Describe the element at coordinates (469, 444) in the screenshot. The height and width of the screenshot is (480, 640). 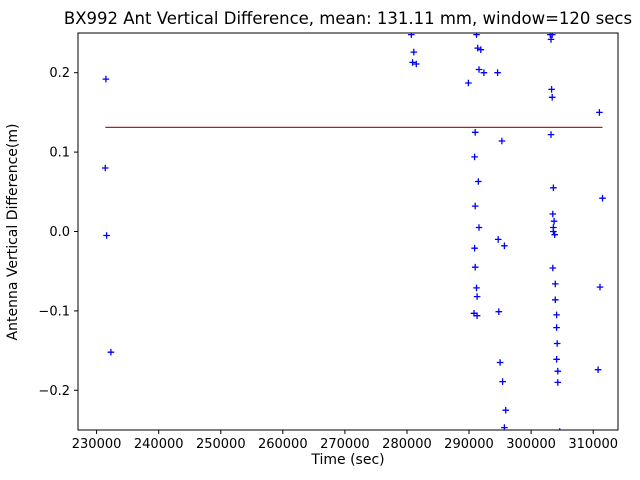
I see `x-tick-label: 290000` at that location.